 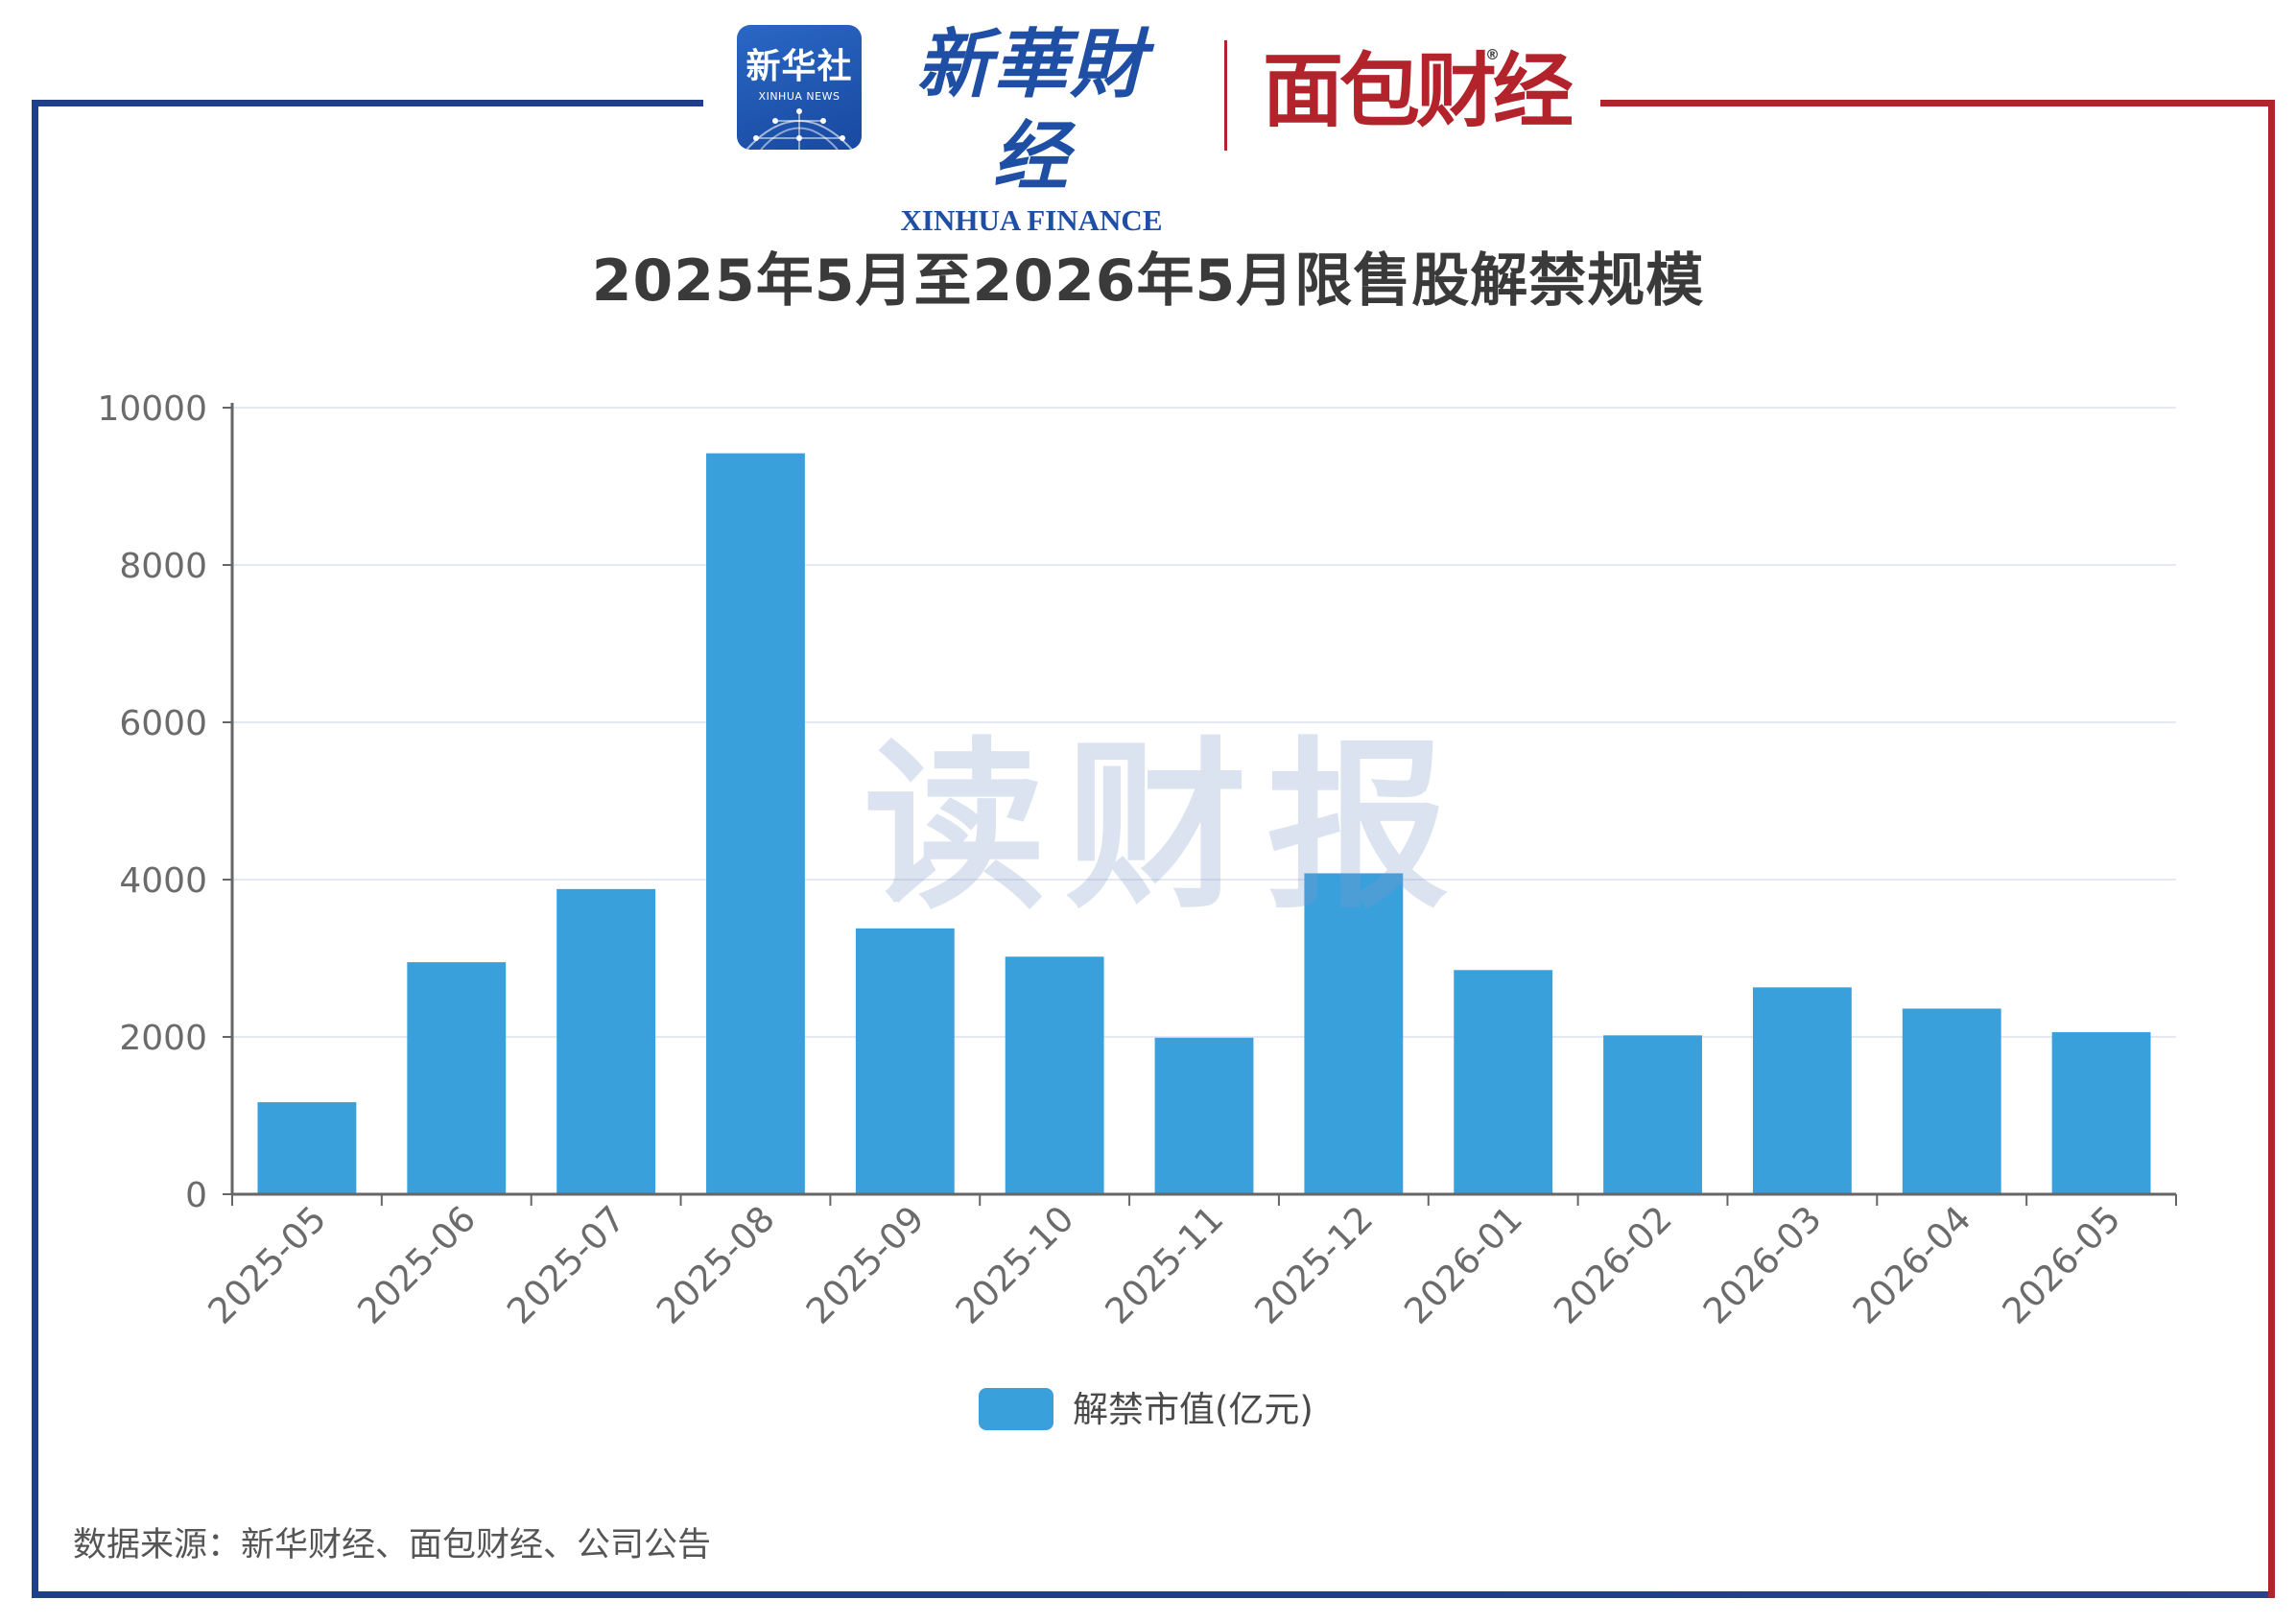 I want to click on y-tick-label: 10000, so click(x=152, y=409).